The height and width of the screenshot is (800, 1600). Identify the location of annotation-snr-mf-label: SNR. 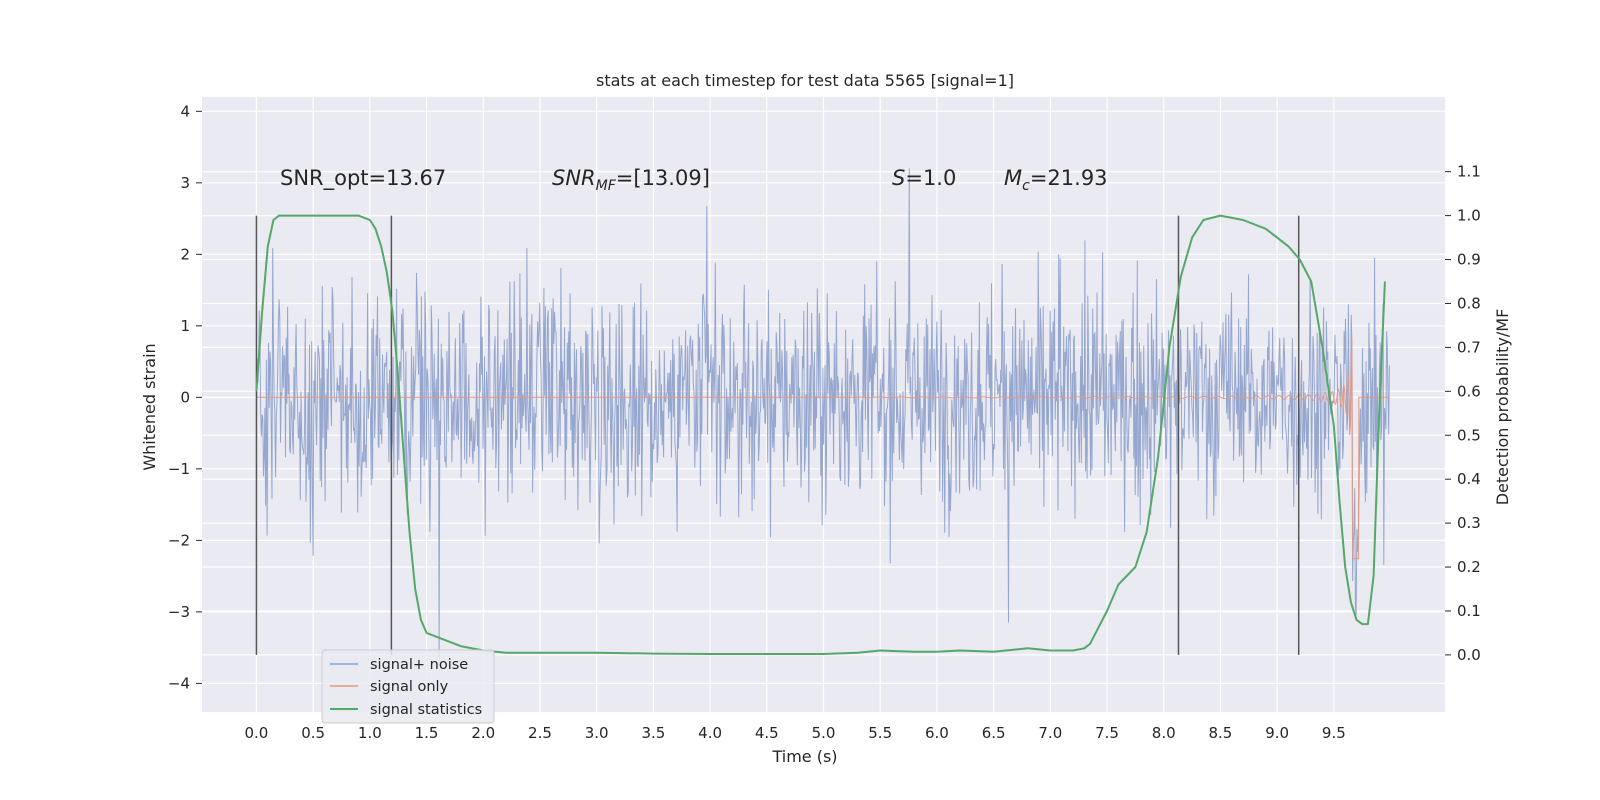
(574, 178).